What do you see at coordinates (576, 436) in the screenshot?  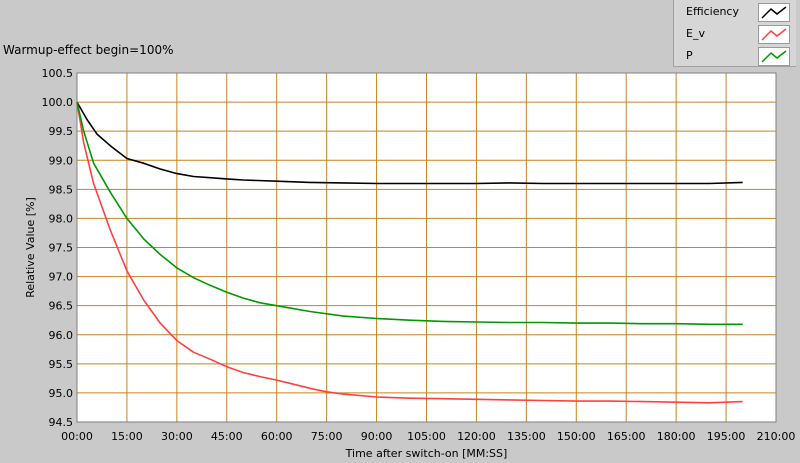 I see `x-tick-label: 150:00` at bounding box center [576, 436].